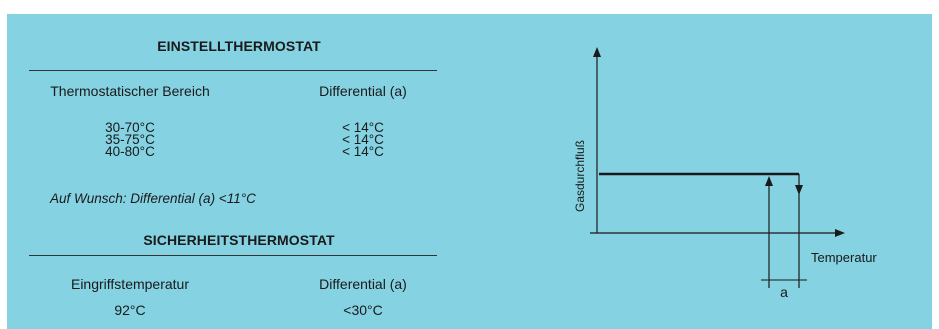  I want to click on x-axis-arrowhead, so click(840, 233).